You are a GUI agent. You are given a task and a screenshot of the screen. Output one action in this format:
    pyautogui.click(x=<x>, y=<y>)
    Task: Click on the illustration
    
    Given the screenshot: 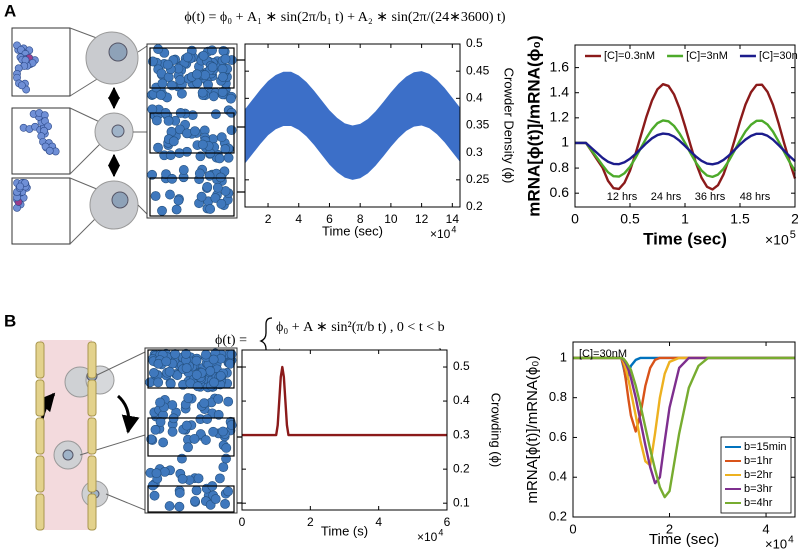 What is the action you would take?
    pyautogui.click(x=137, y=136)
    